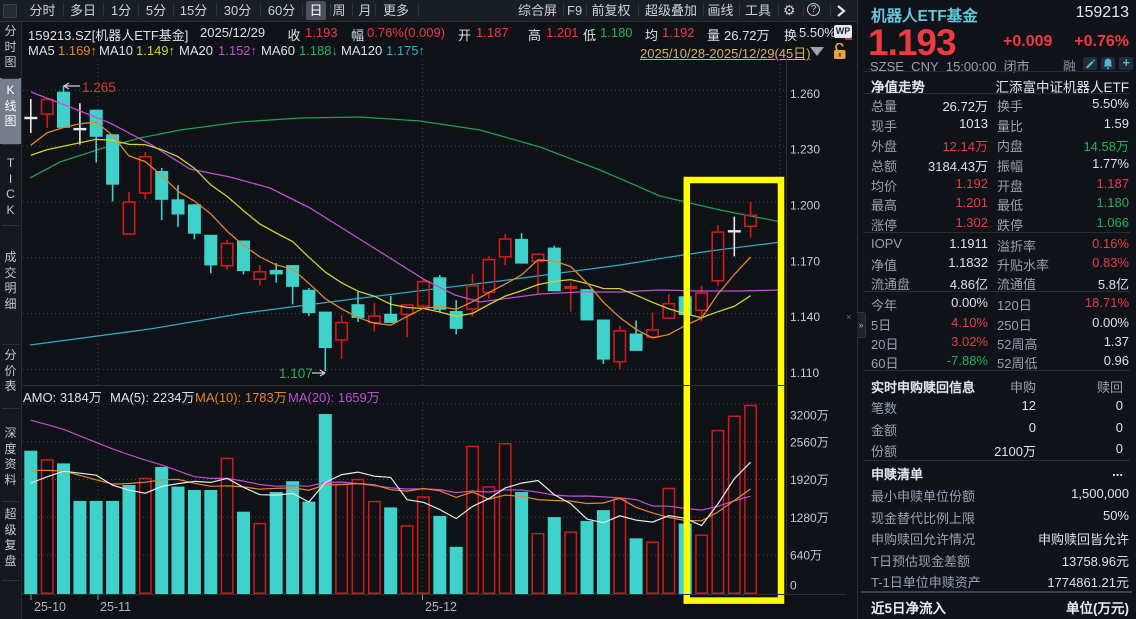  Describe the element at coordinates (115, 607) in the screenshot. I see `svg-text: 25-11` at that location.